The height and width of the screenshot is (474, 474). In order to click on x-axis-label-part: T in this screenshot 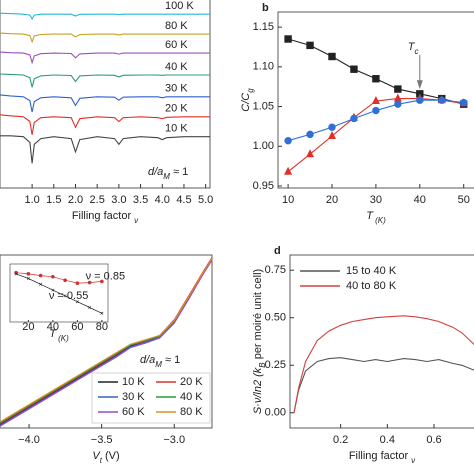, I will do `click(370, 216)`.